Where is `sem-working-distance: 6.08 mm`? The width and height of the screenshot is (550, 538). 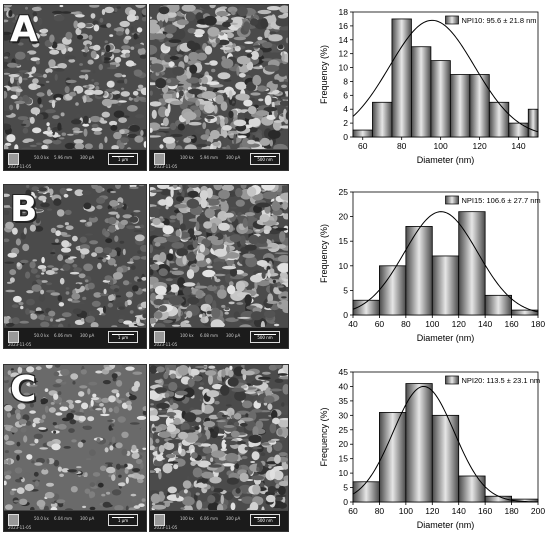
sem-working-distance: 6.08 mm is located at coordinates (209, 335).